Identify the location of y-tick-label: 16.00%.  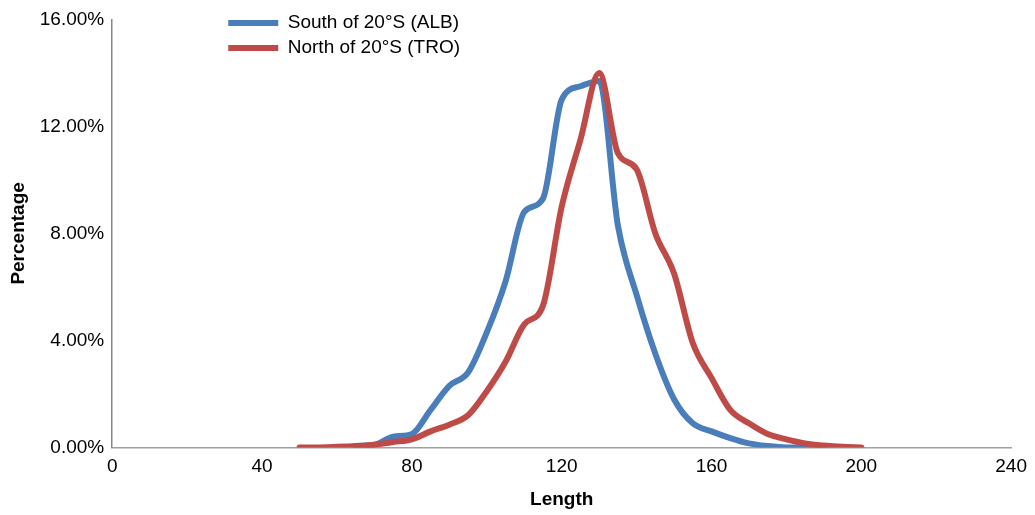
(72, 18).